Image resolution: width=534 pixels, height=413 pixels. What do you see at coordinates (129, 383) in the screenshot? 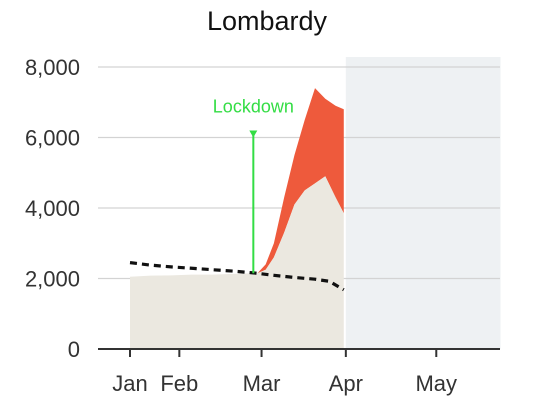
I see `x-tick-label: Jan` at bounding box center [129, 383].